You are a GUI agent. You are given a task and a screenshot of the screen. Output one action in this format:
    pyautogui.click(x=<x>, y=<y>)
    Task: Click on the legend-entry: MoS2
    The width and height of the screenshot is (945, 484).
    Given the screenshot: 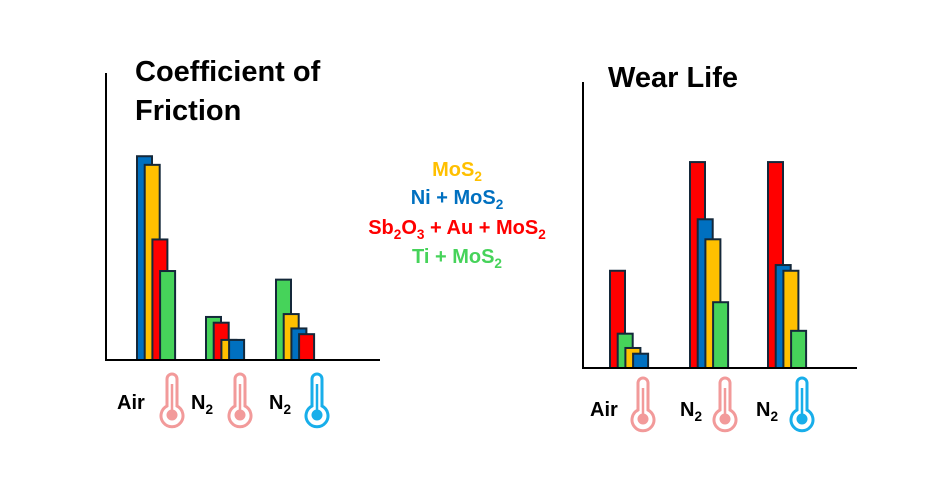 What is the action you would take?
    pyautogui.click(x=457, y=171)
    